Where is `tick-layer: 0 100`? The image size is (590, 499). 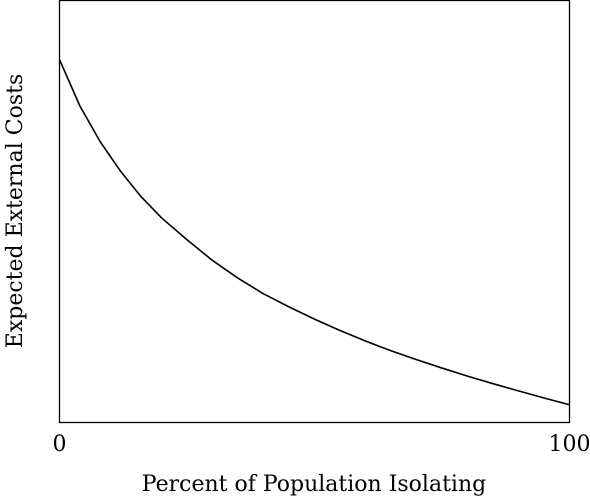
tick-layer: 0 100 is located at coordinates (321, 444).